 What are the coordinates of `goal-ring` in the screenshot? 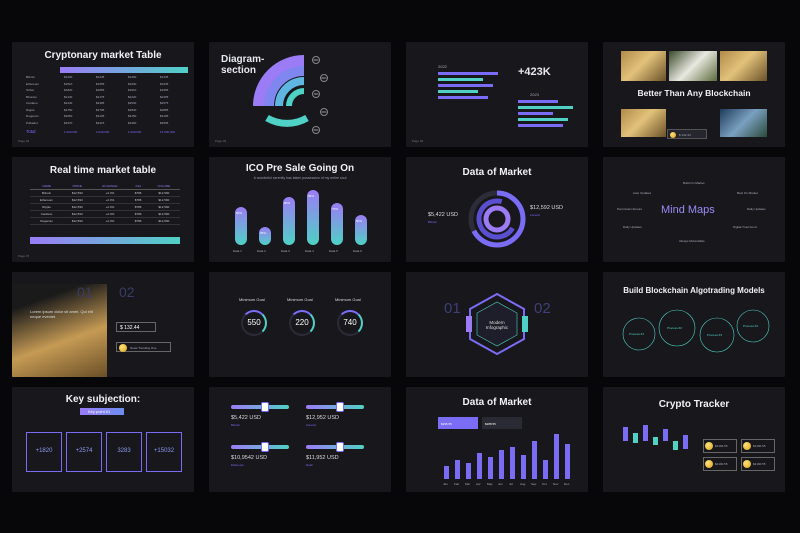 It's located at (302, 323).